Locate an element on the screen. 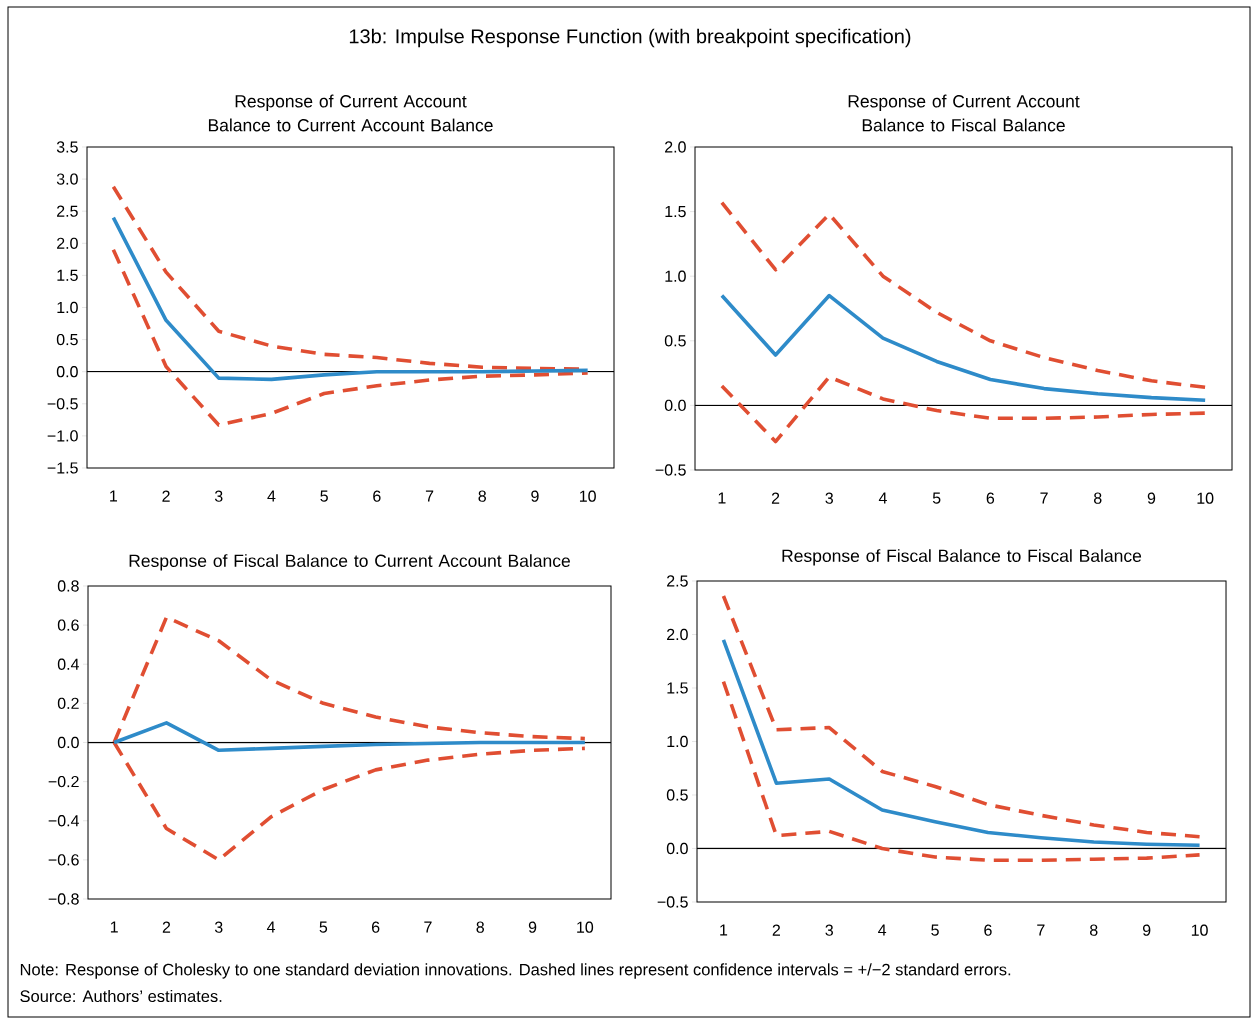 This screenshot has height=1019, width=1252. chart-title: Response of Current Account Balance to Fiscal Balance is located at coordinates (964, 113).